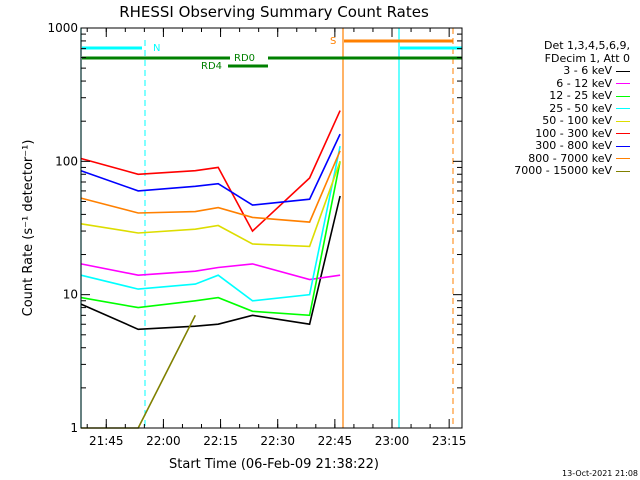 This screenshot has width=640, height=480. I want to click on legend-item: 800 - 7000 keV, so click(545, 158).